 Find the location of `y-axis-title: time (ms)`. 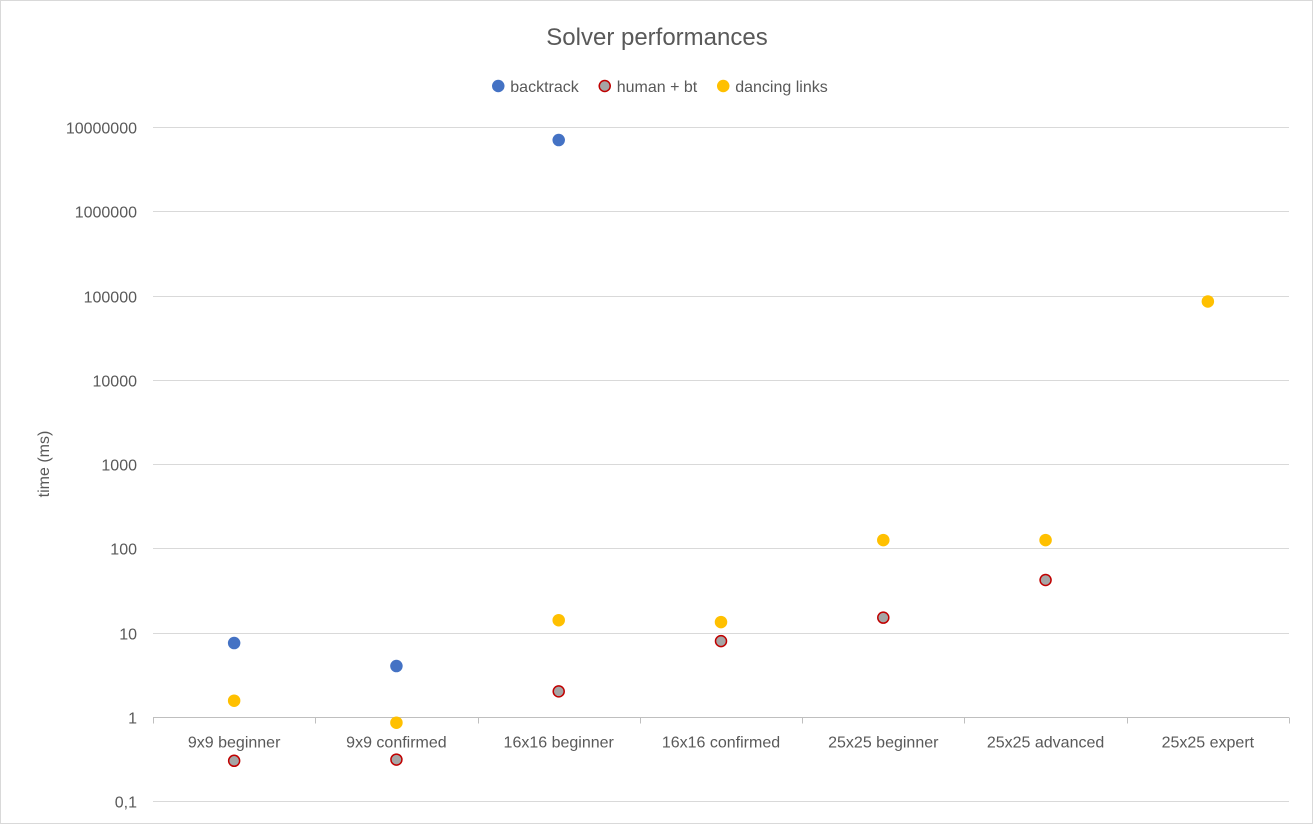

y-axis-title: time (ms) is located at coordinates (44, 464).